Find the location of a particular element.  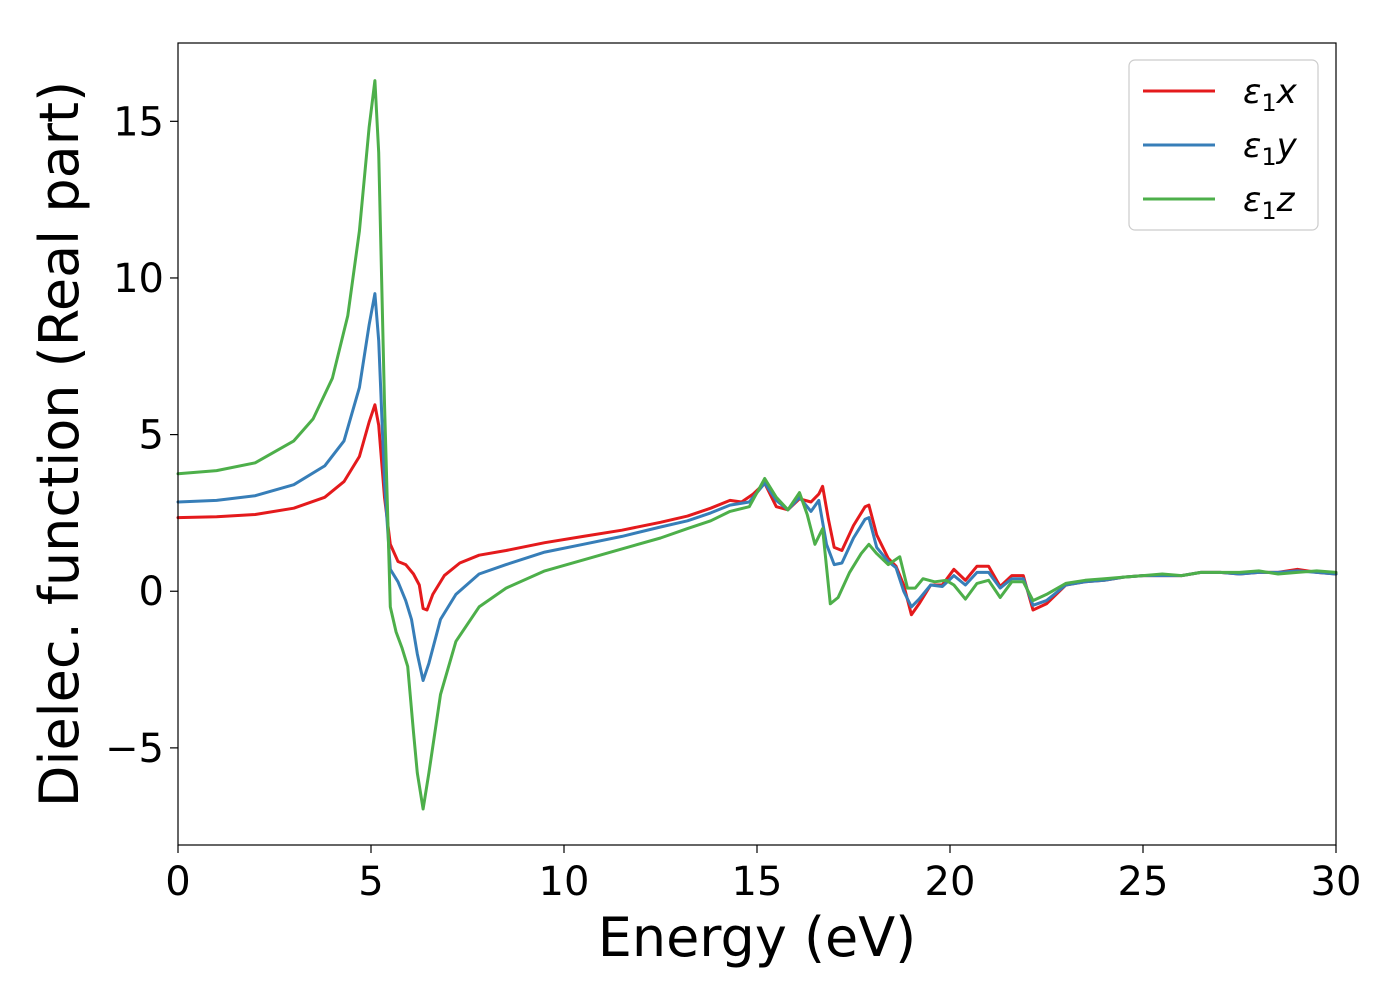

y-tick-label: 5 is located at coordinates (151, 436).